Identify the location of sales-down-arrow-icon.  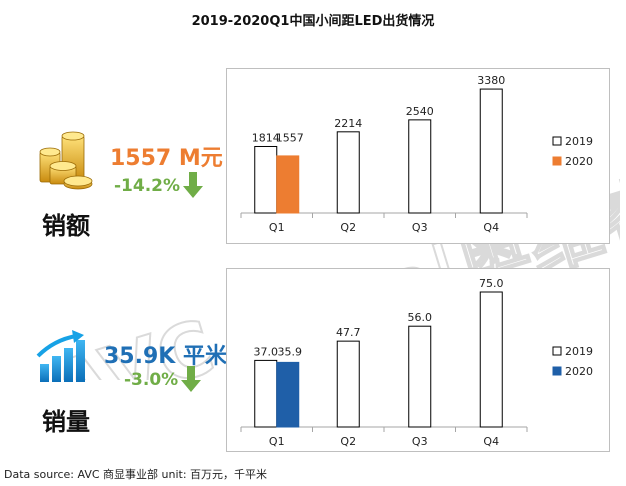
(193, 185).